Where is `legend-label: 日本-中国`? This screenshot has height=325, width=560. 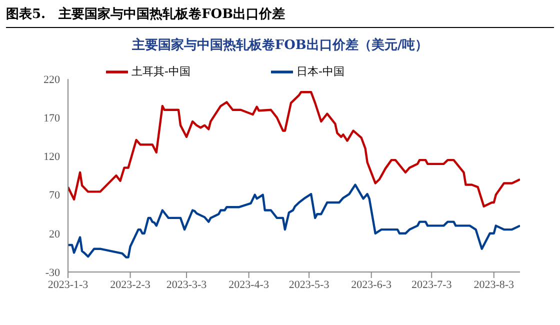 legend-label: 日本-中国 is located at coordinates (320, 71).